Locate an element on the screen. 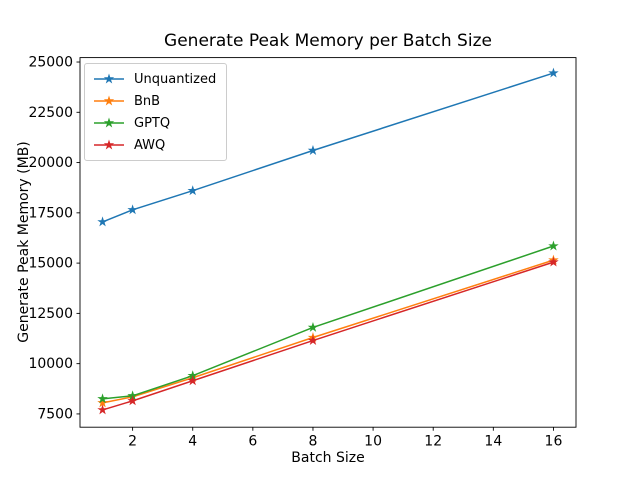 The image size is (640, 480). legend: Unquantized BnB GPTQ AWQ is located at coordinates (156, 112).